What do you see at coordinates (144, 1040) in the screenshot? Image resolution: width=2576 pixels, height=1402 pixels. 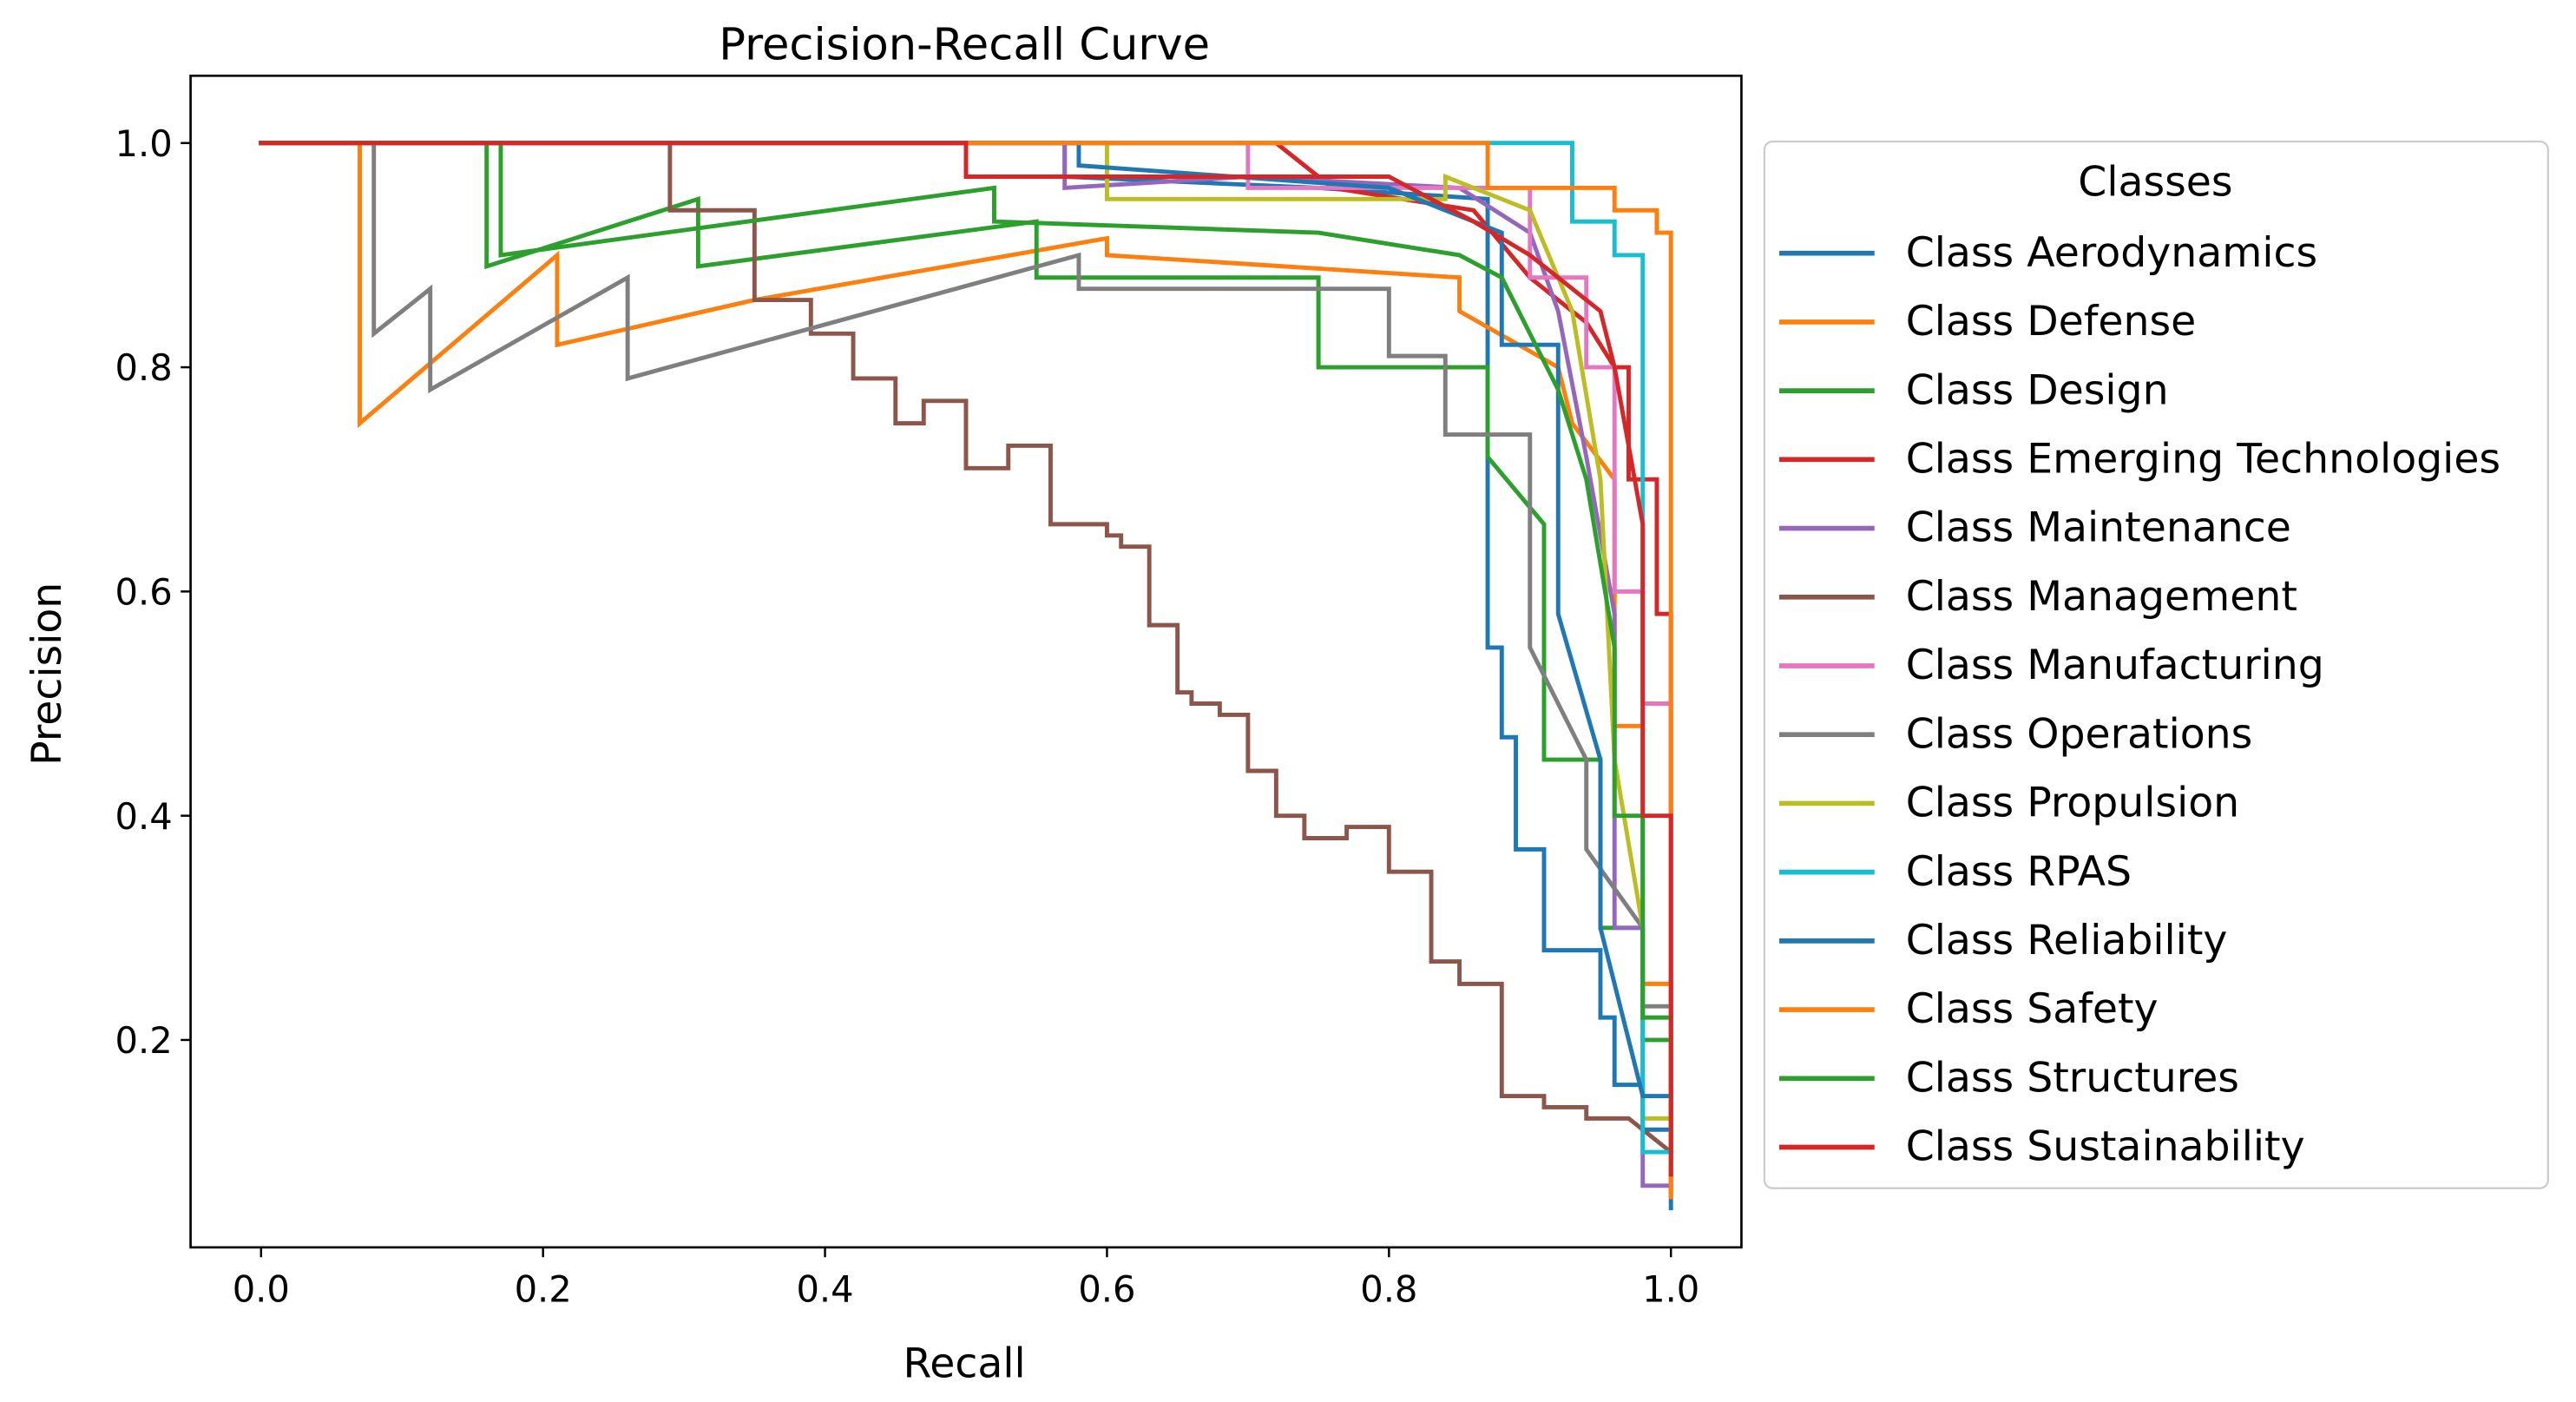 I see `y-tick-label: 0.2` at bounding box center [144, 1040].